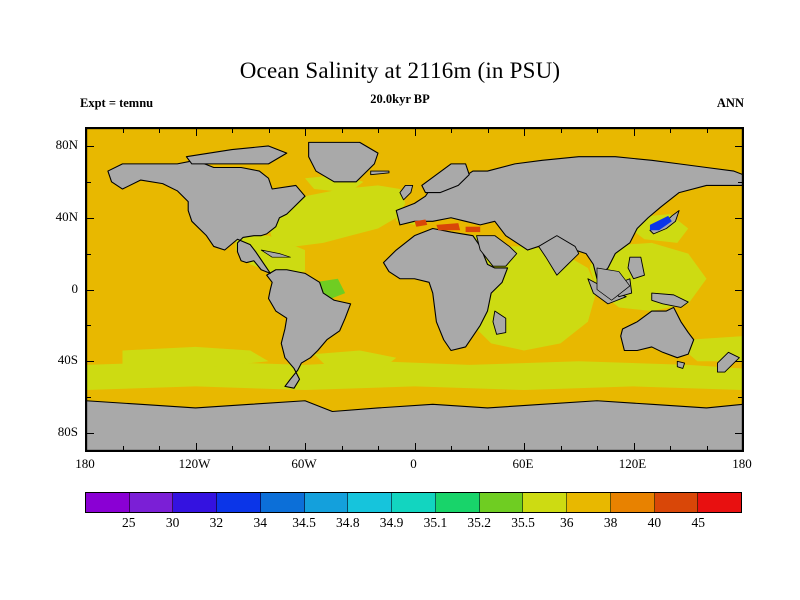 The width and height of the screenshot is (800, 600). What do you see at coordinates (304, 463) in the screenshot?
I see `x-tick-60W: 60W` at bounding box center [304, 463].